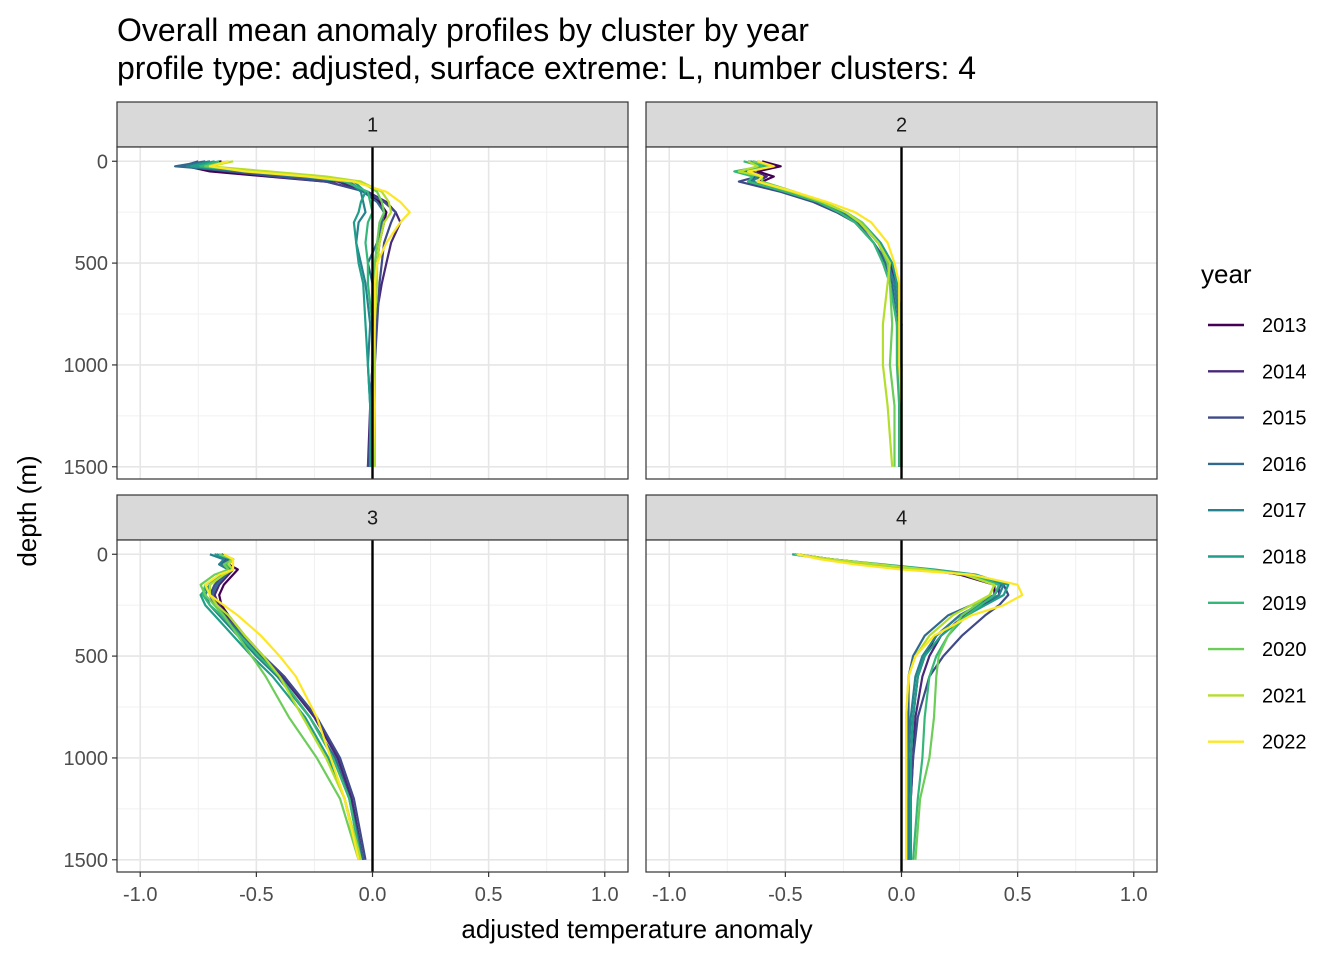  I want to click on series-line-2015, so click(288, 313).